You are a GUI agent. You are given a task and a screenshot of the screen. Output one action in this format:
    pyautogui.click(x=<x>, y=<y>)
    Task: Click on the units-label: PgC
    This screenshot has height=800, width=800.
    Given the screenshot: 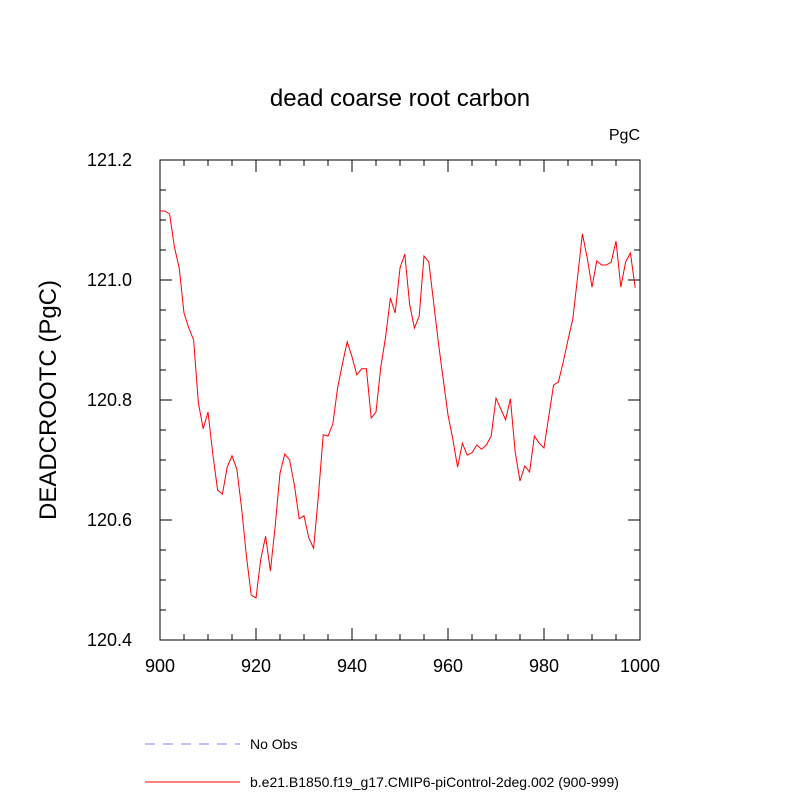 What is the action you would take?
    pyautogui.click(x=624, y=135)
    